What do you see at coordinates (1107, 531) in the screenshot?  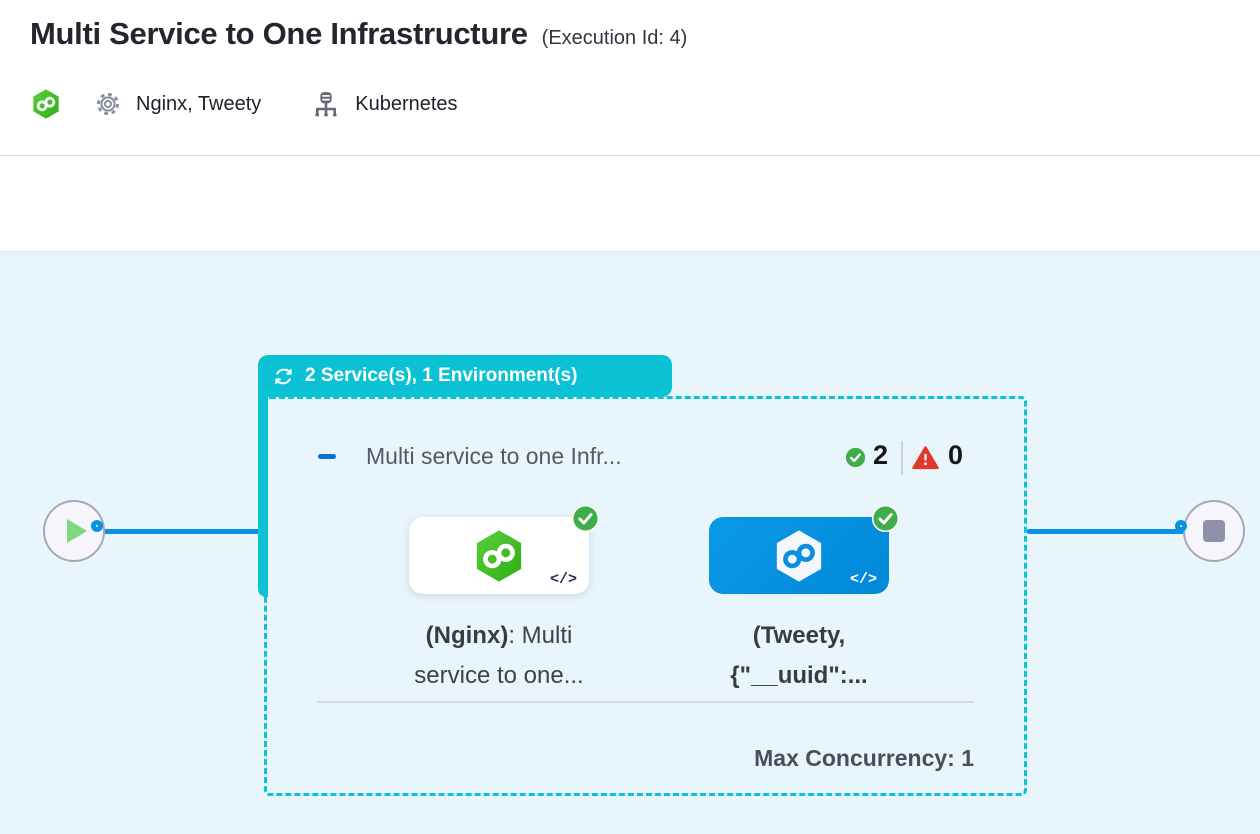 I see `edge-group-to-end` at bounding box center [1107, 531].